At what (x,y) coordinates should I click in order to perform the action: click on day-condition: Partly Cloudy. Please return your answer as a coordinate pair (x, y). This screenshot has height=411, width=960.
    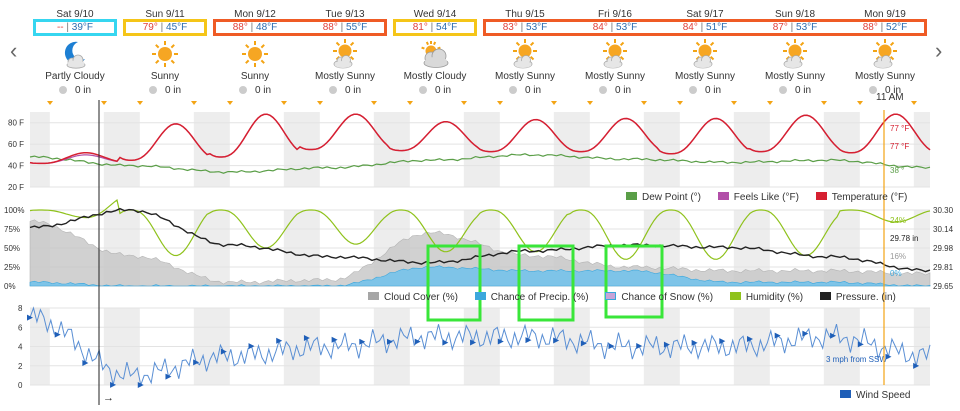
    Looking at the image, I should click on (75, 76).